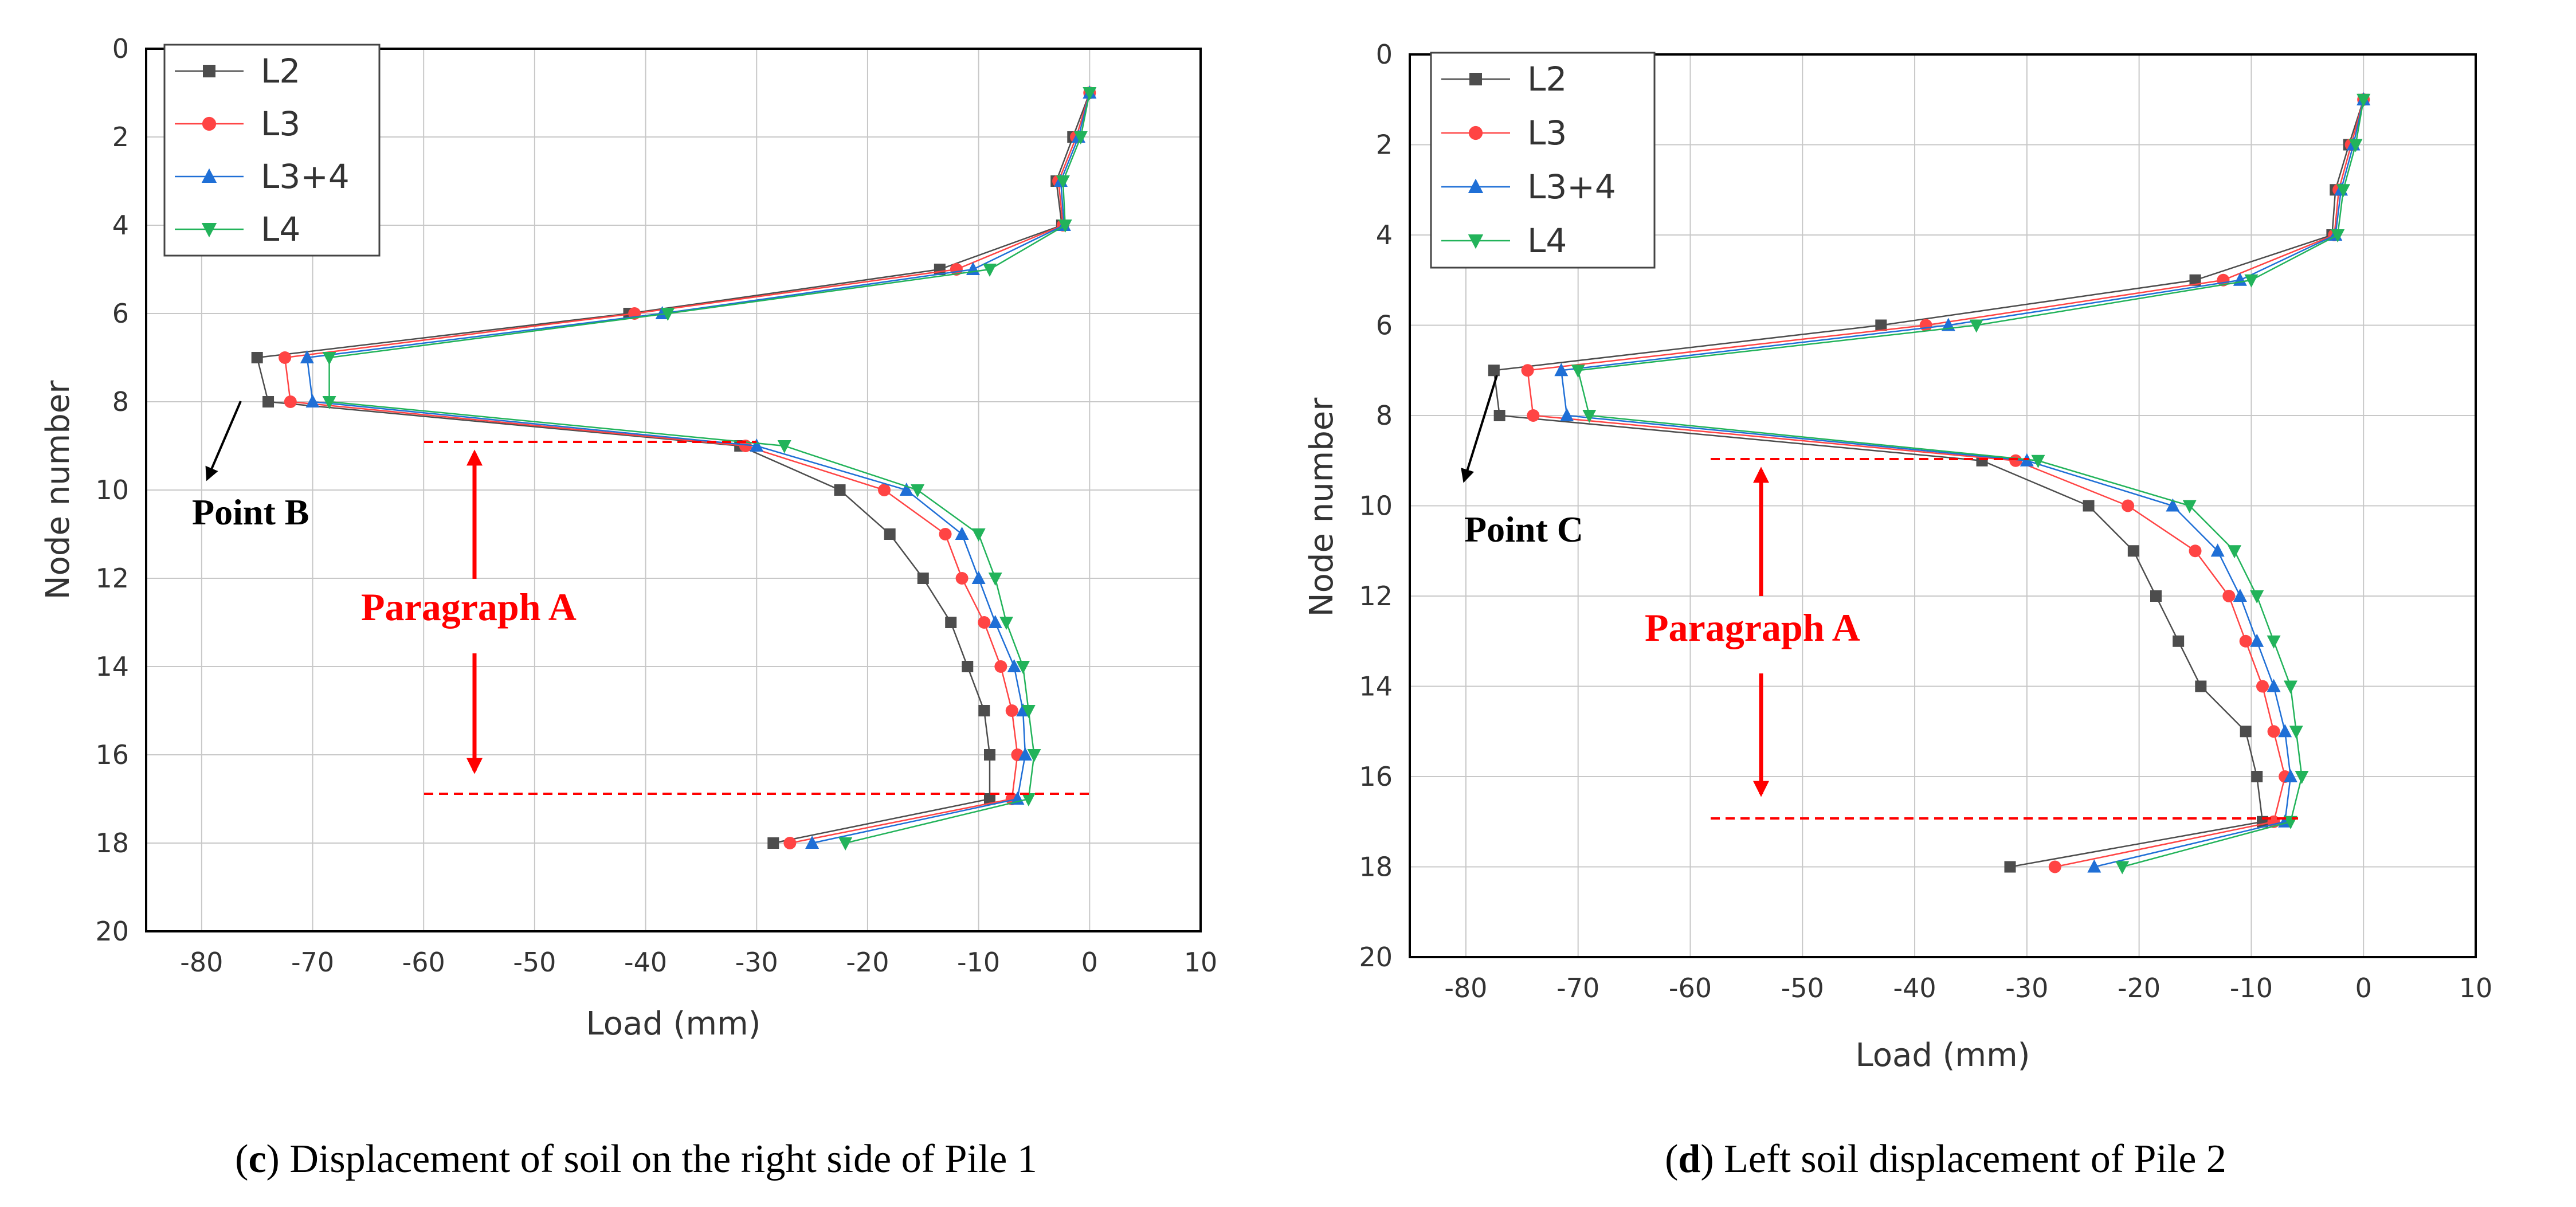 This screenshot has height=1207, width=2576. What do you see at coordinates (1465, 988) in the screenshot?
I see `x-tick-label: -80` at bounding box center [1465, 988].